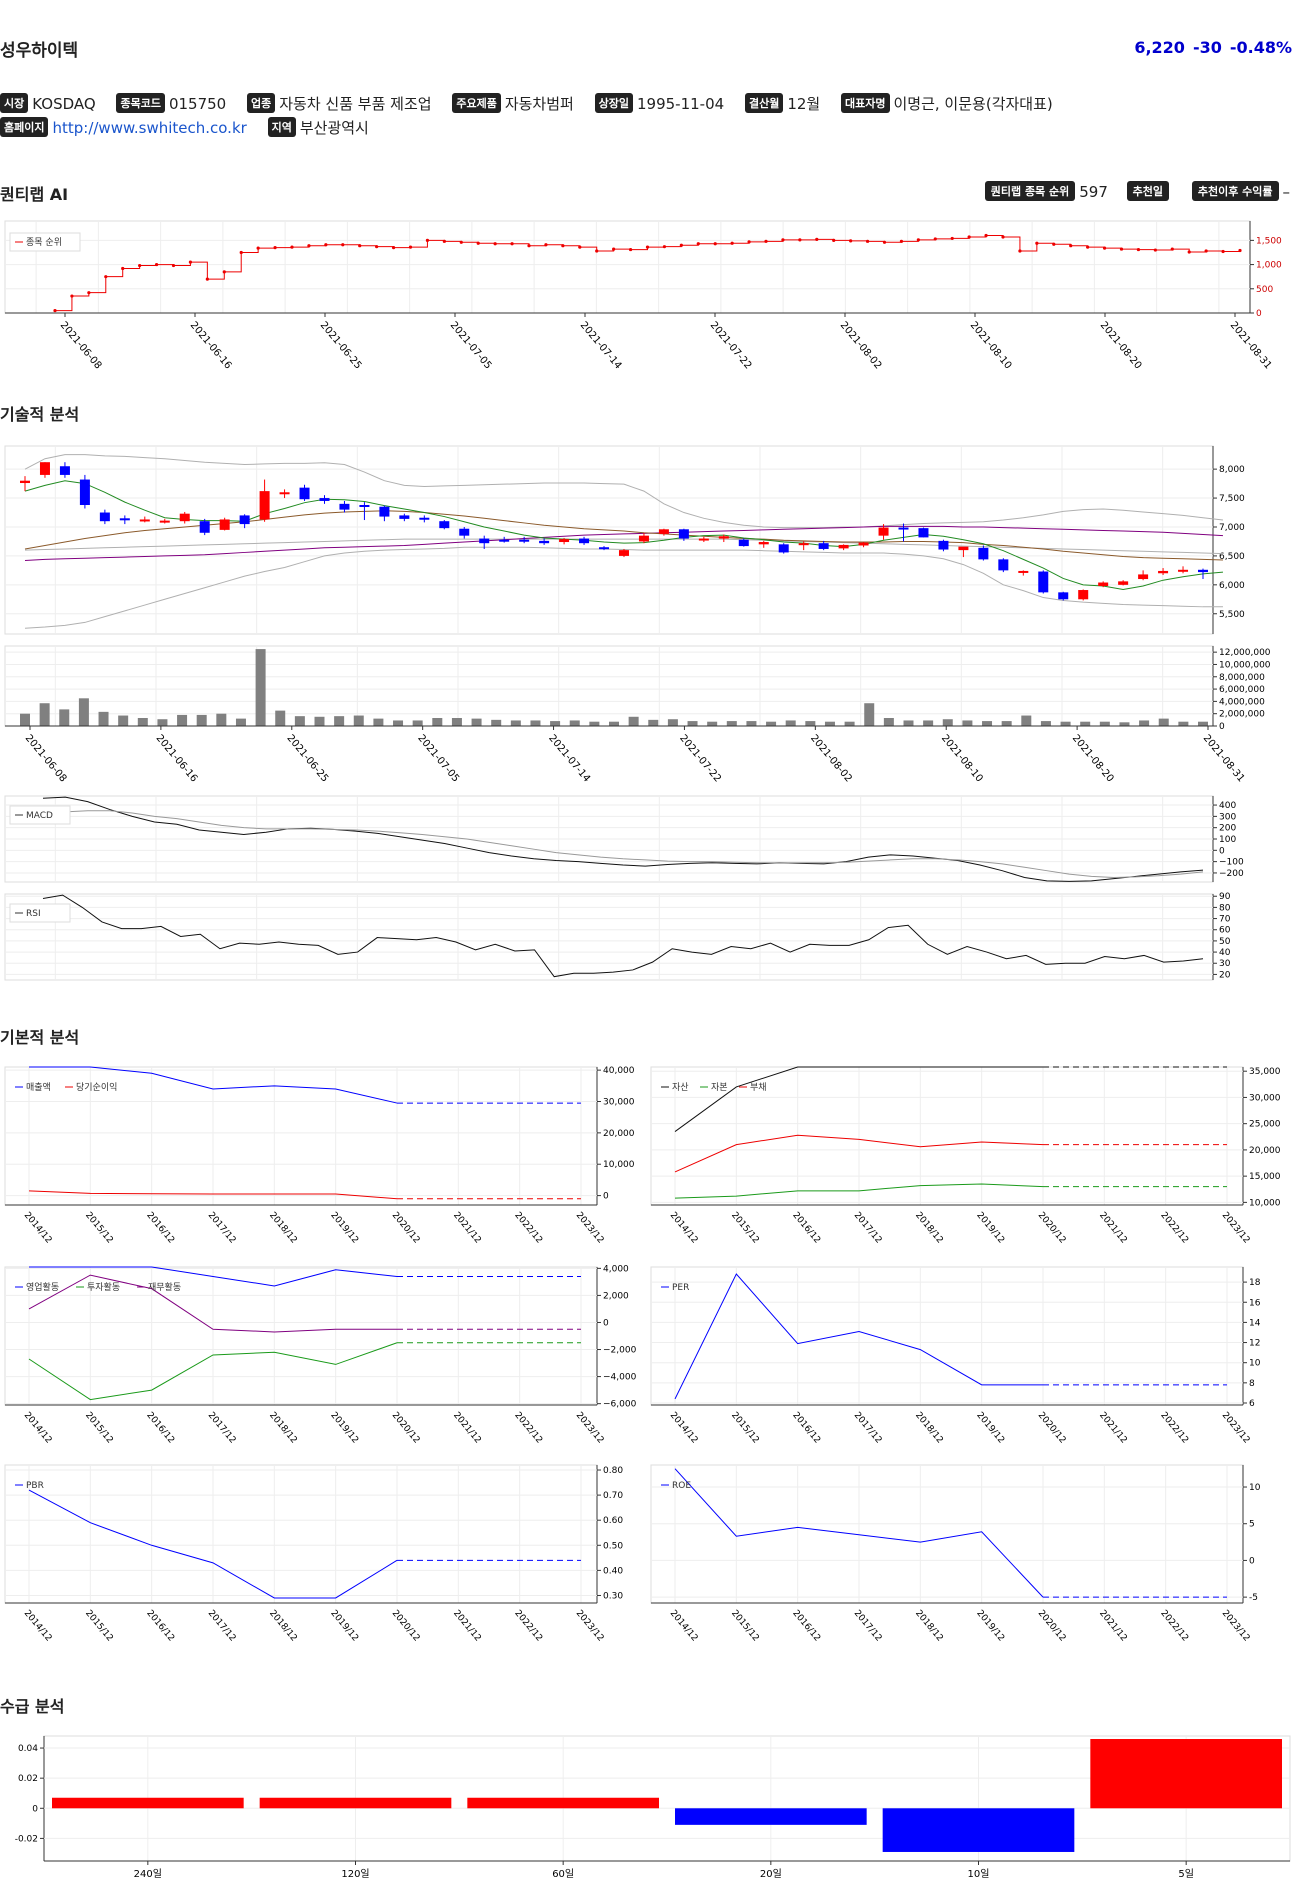 This screenshot has width=1296, height=1893. Describe the element at coordinates (222, 1626) in the screenshot. I see `x-tick-label: 2017/12` at that location.